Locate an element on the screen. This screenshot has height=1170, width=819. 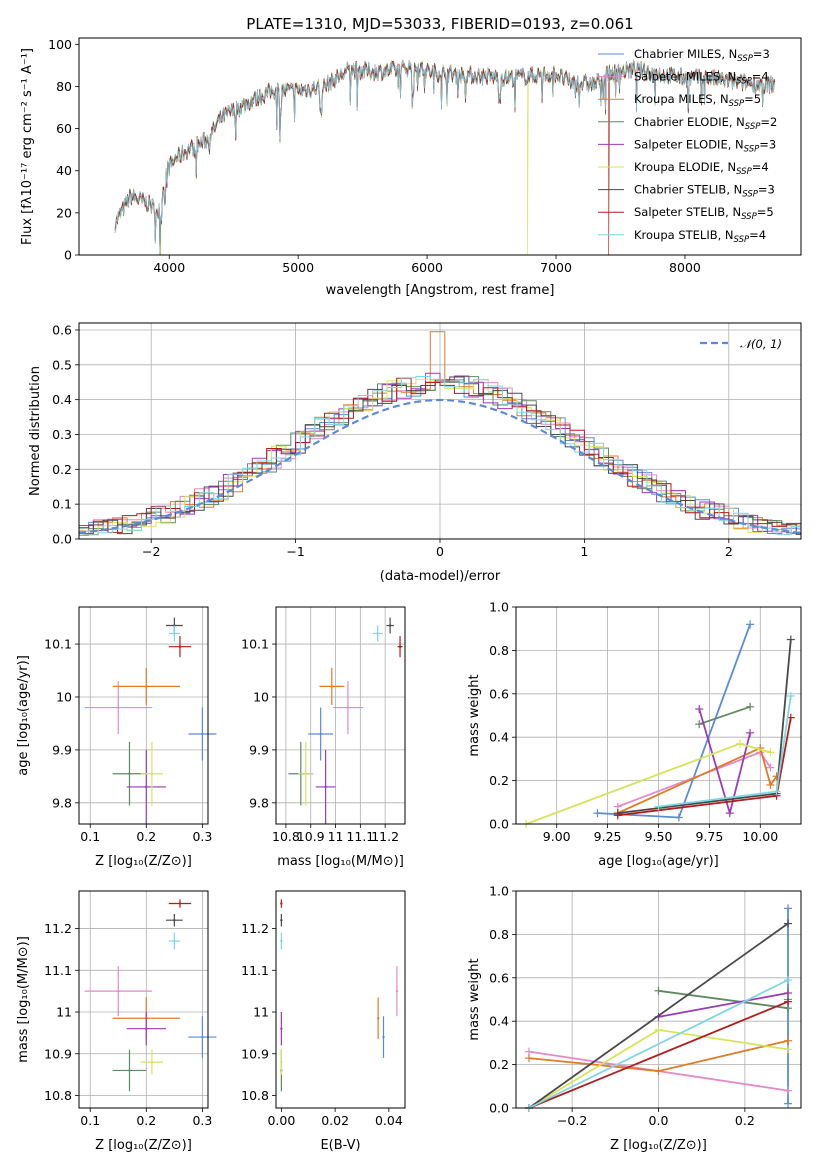
x-tick-label: −0.2 is located at coordinates (572, 1120).